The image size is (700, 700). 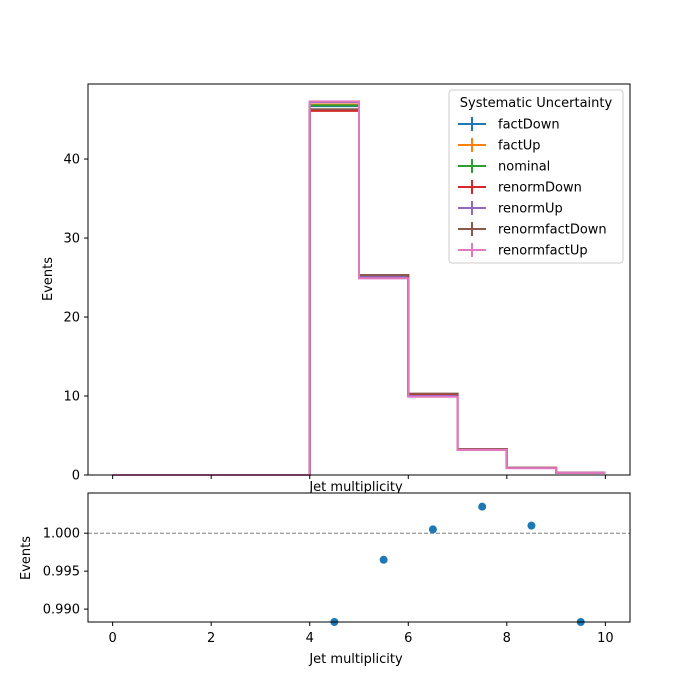 I want to click on legend-label: renormUp, so click(x=530, y=209).